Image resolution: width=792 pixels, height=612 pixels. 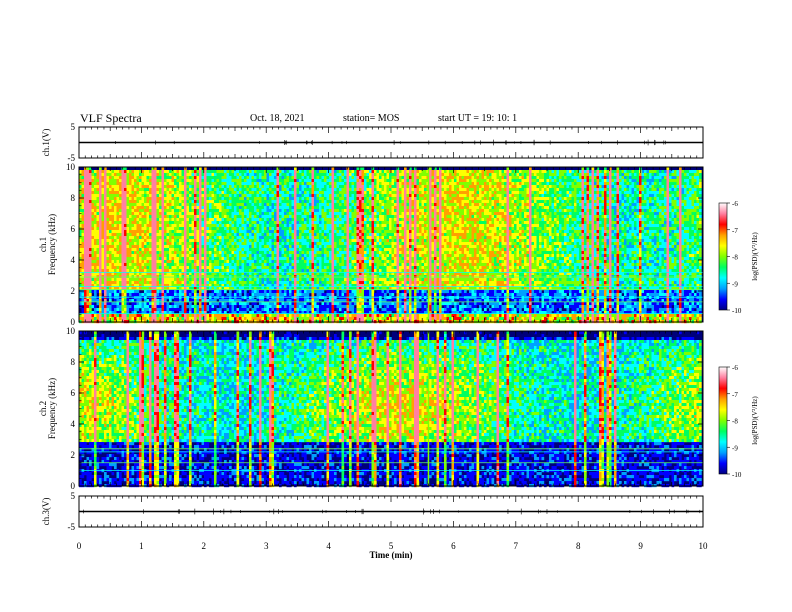 What do you see at coordinates (43, 244) in the screenshot?
I see `ch1-spectrogram-ylabel: ch.1` at bounding box center [43, 244].